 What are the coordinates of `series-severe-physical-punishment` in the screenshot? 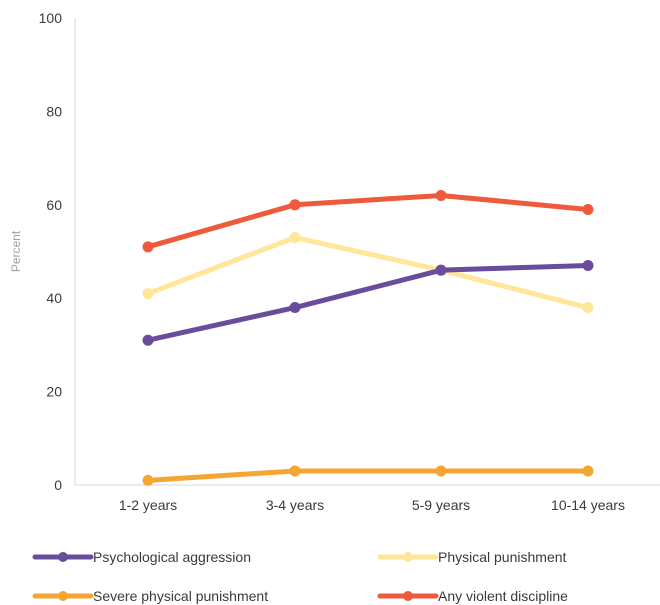 It's located at (368, 475).